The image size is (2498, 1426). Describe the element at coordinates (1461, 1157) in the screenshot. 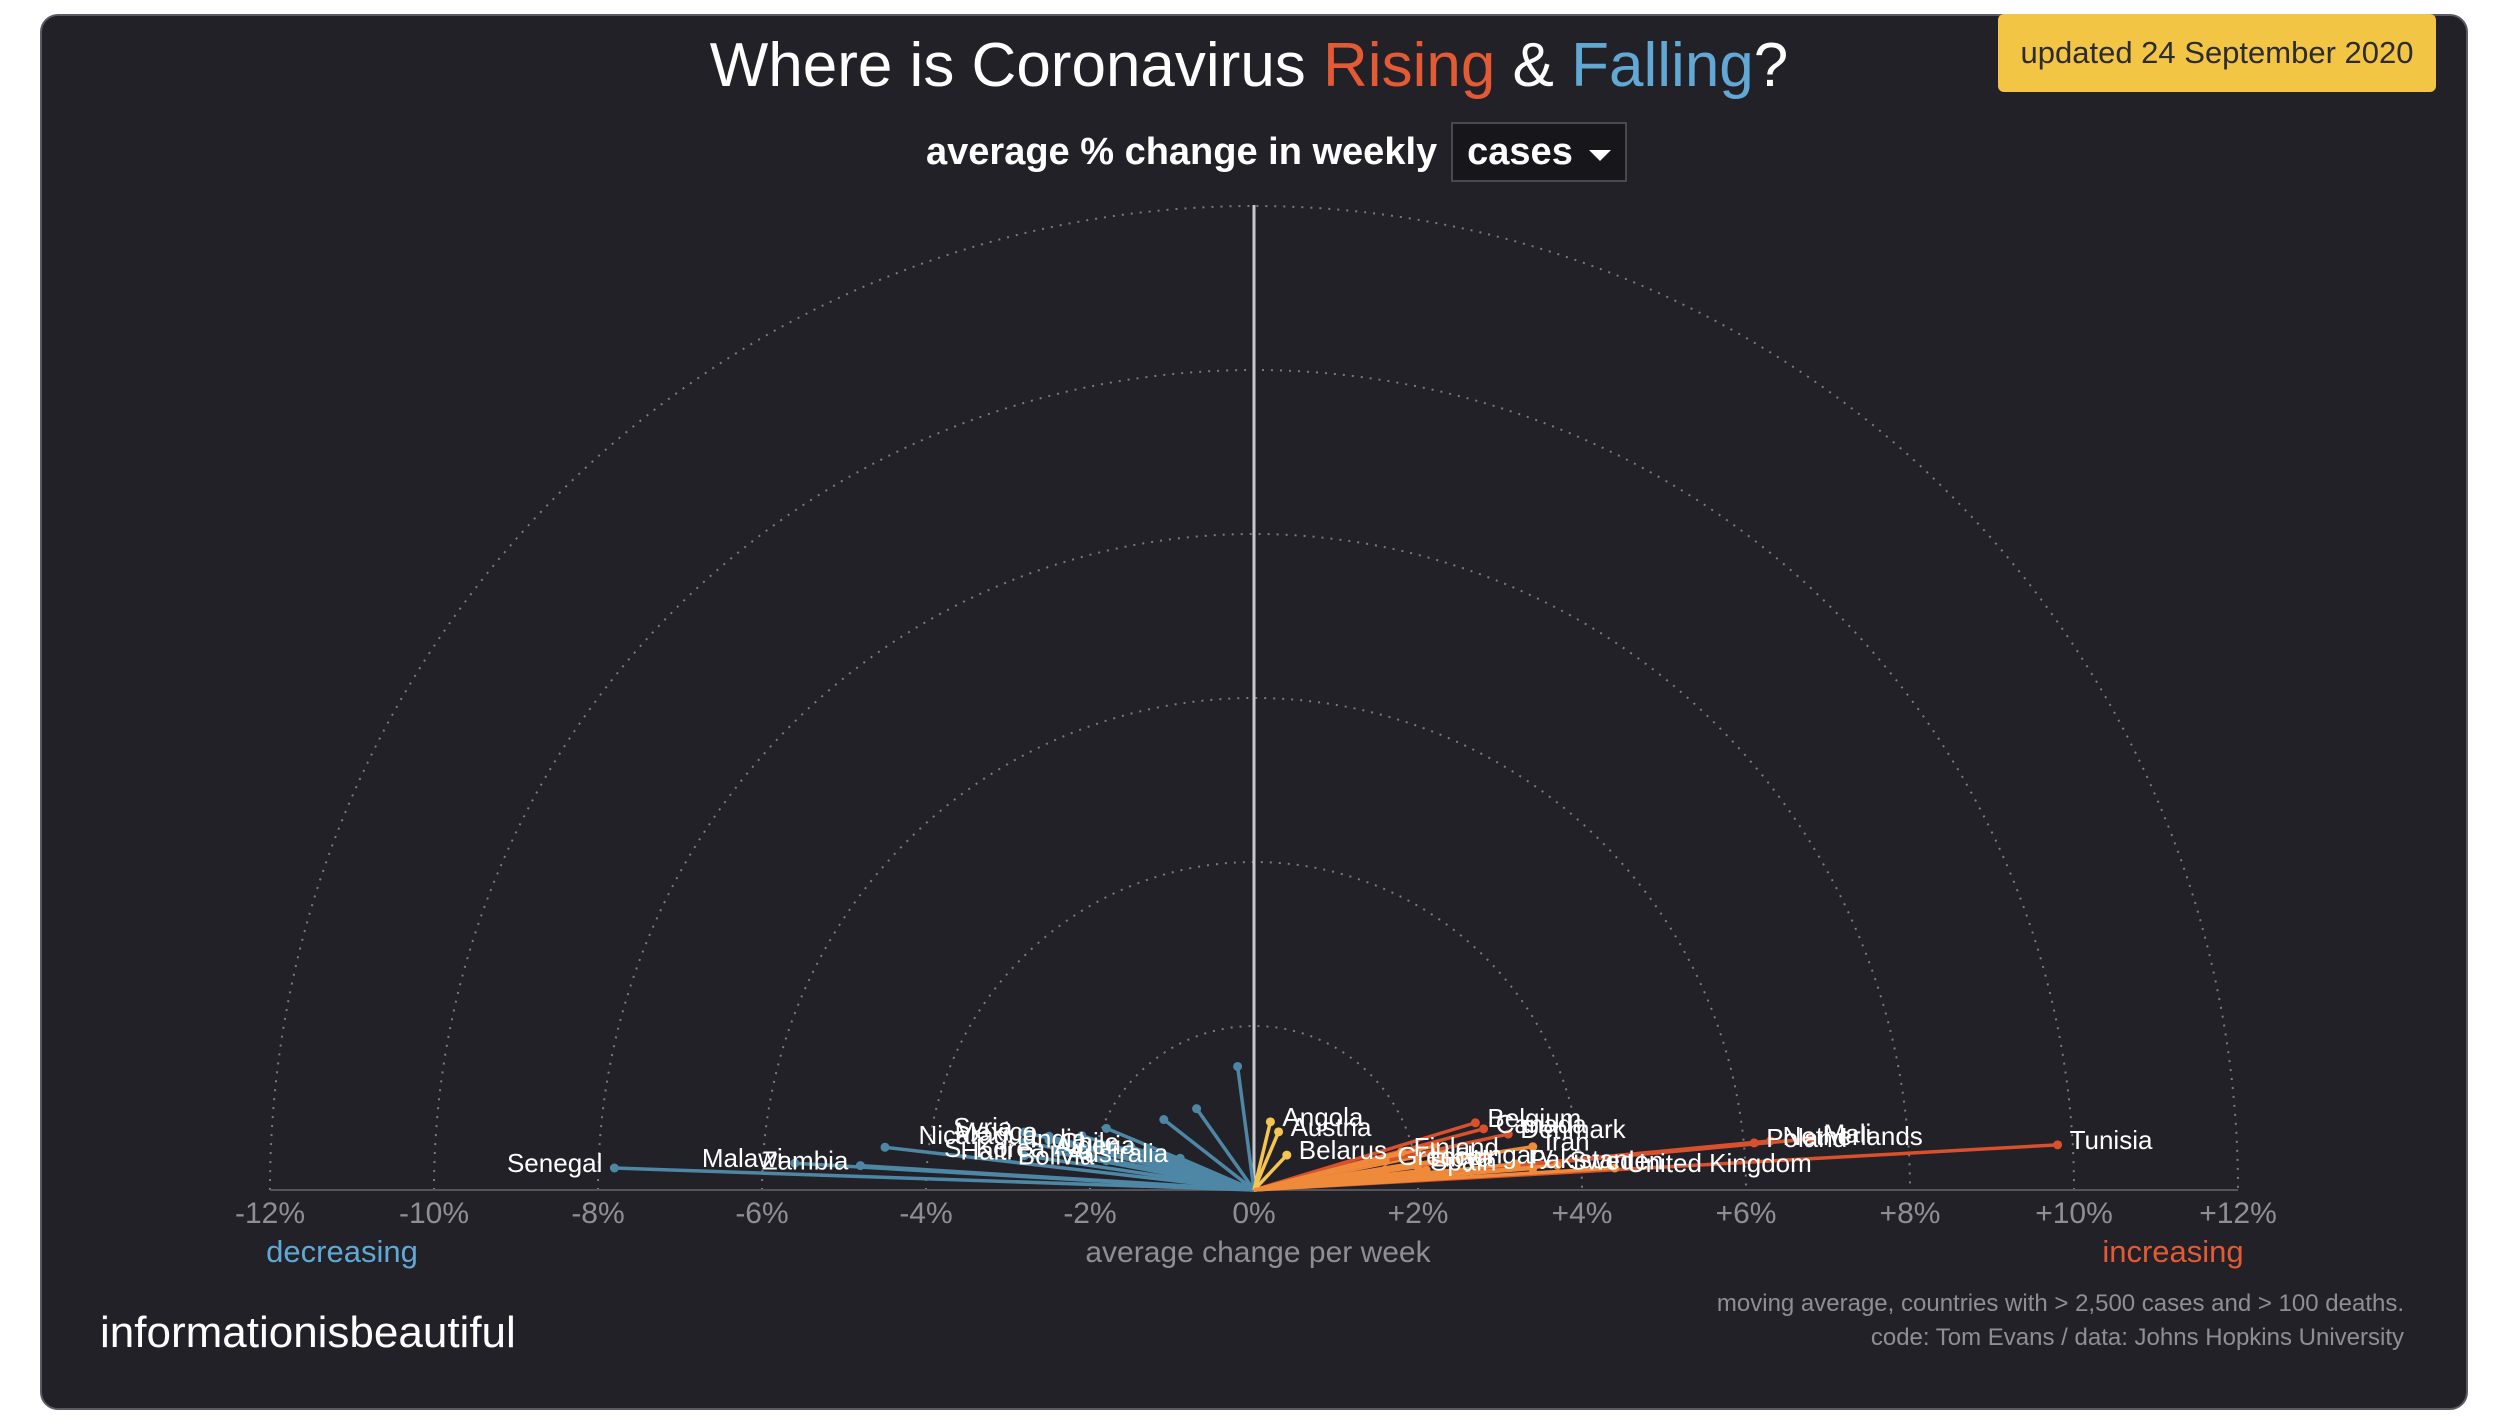

I see `country-label: Libya` at that location.